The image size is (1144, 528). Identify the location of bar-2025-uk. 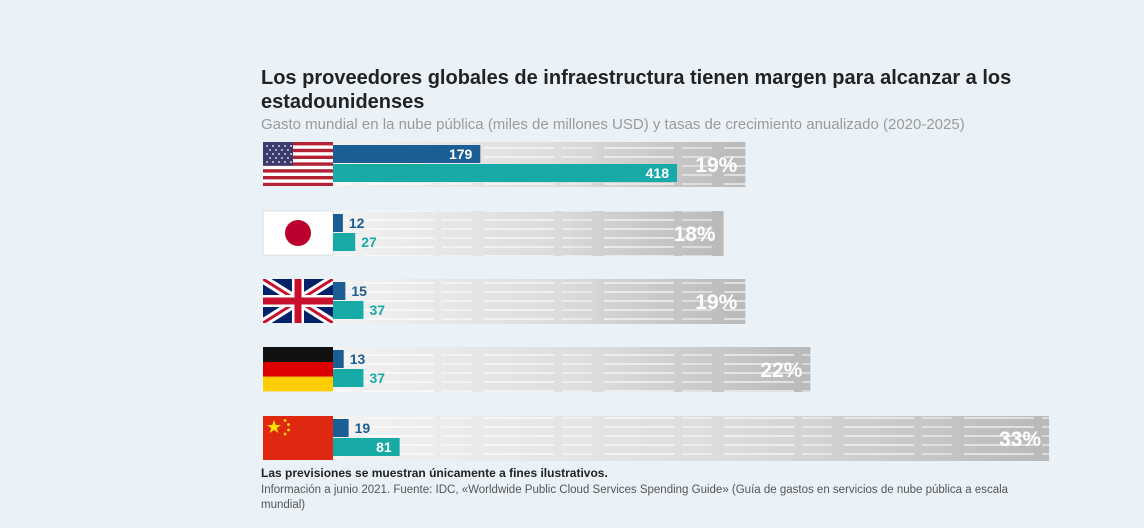
(348, 310).